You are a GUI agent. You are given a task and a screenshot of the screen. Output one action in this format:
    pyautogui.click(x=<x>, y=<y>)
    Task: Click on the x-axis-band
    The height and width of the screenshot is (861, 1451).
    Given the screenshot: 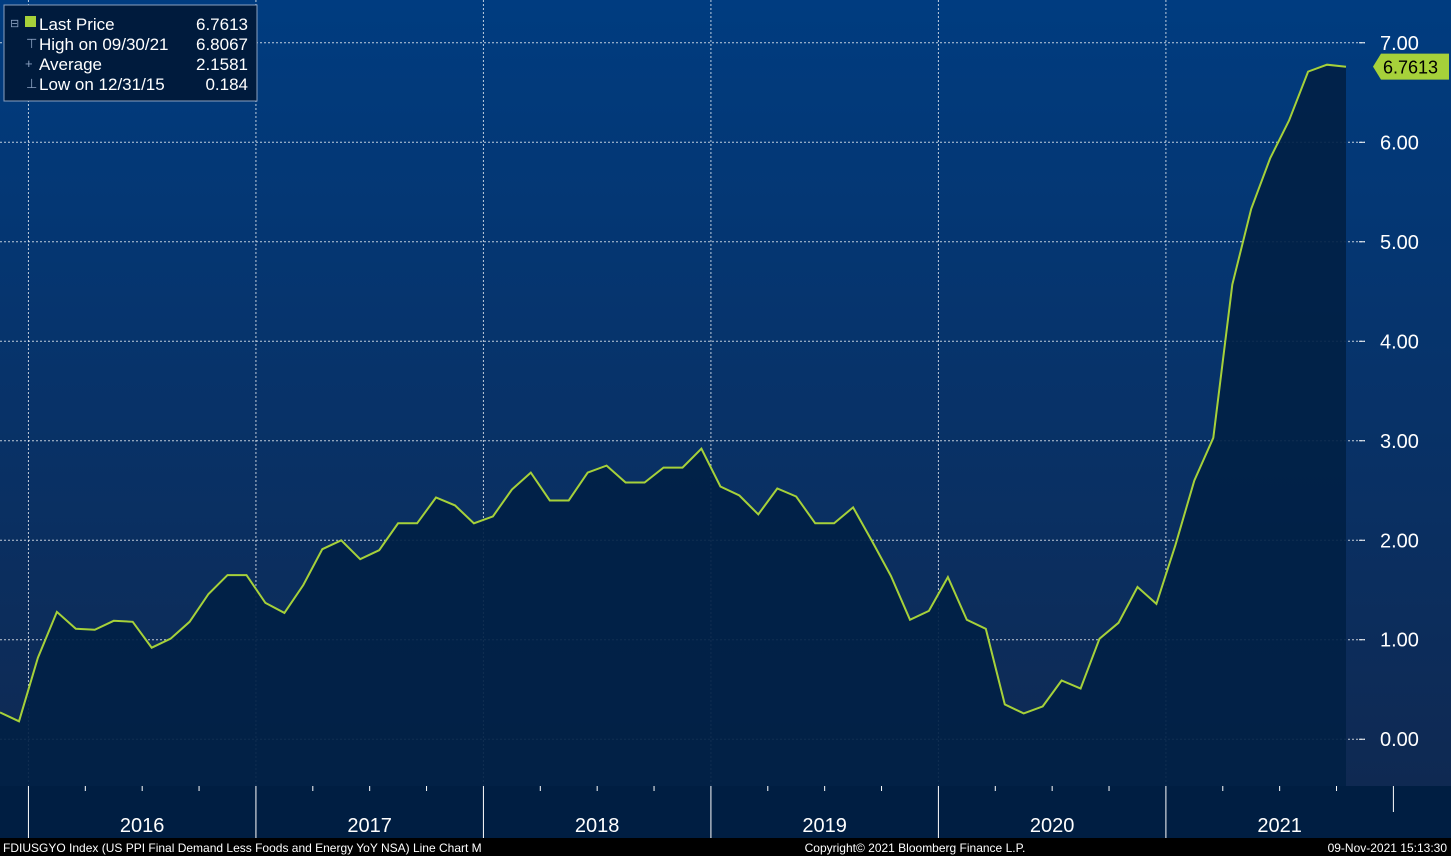 What is the action you would take?
    pyautogui.click(x=725, y=812)
    